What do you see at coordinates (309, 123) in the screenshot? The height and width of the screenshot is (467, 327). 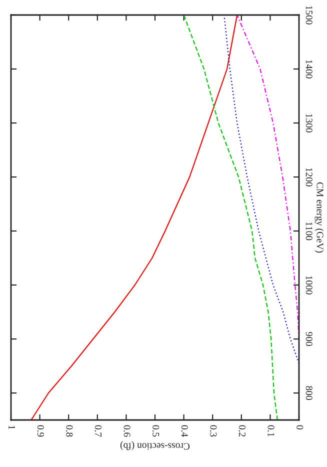 I see `y-tick-label: 1300` at bounding box center [309, 123].